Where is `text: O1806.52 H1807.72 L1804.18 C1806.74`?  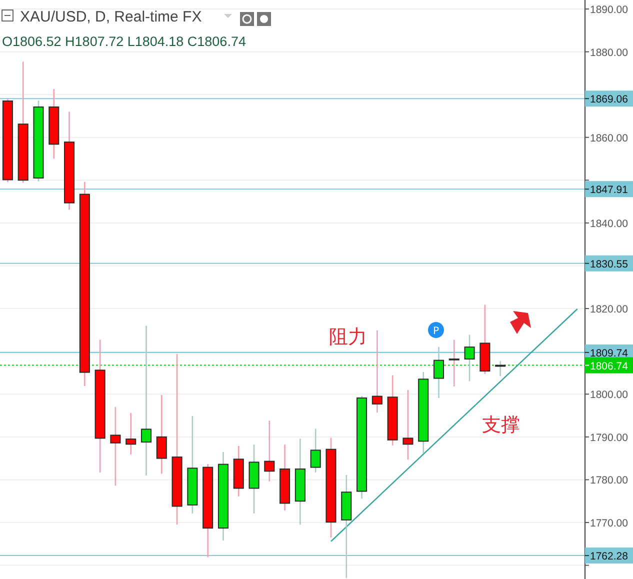 text: O1806.52 H1807.72 L1804.18 C1806.74 is located at coordinates (124, 41).